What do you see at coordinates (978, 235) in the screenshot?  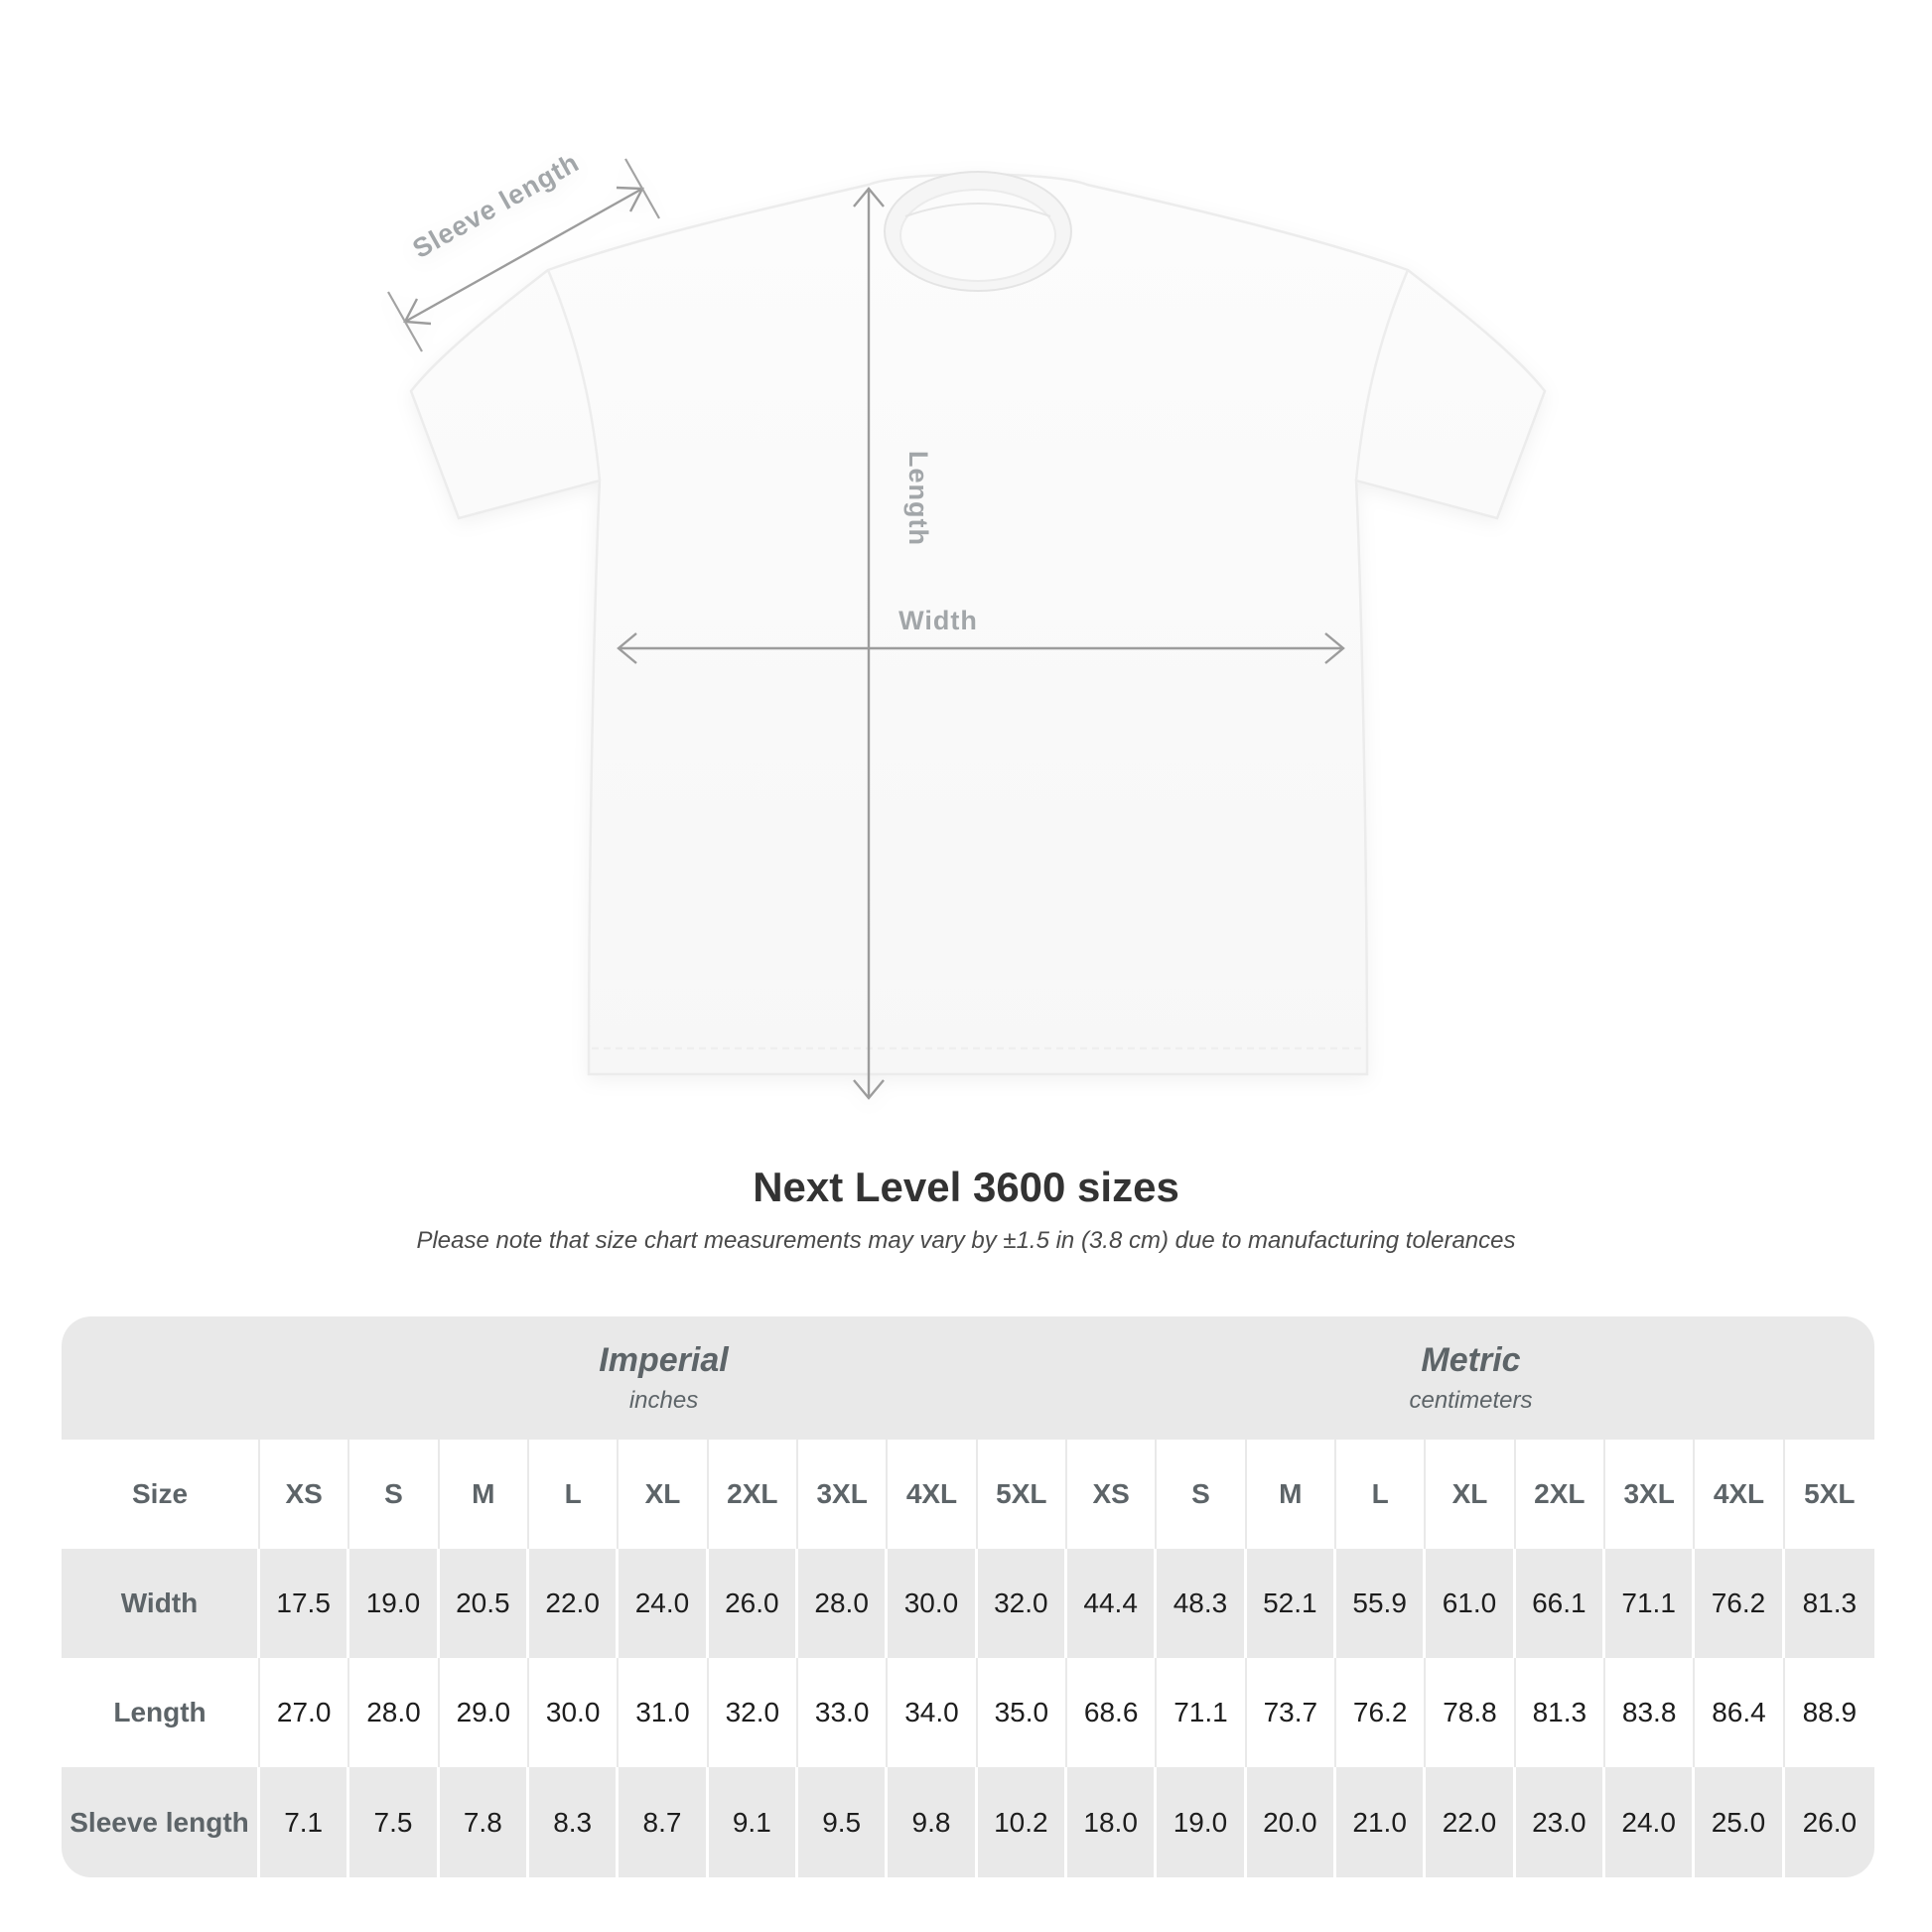 I see `collar-inner` at bounding box center [978, 235].